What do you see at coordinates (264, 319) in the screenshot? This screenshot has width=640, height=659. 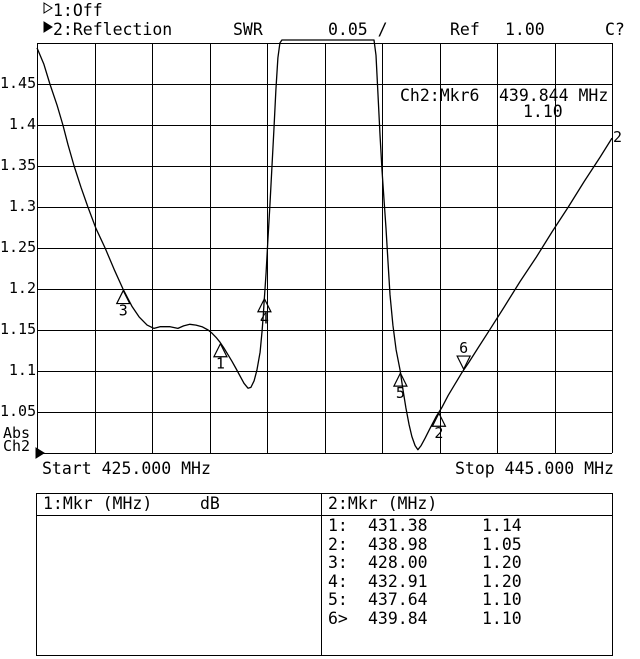 I see `marker-number-label: 4` at bounding box center [264, 319].